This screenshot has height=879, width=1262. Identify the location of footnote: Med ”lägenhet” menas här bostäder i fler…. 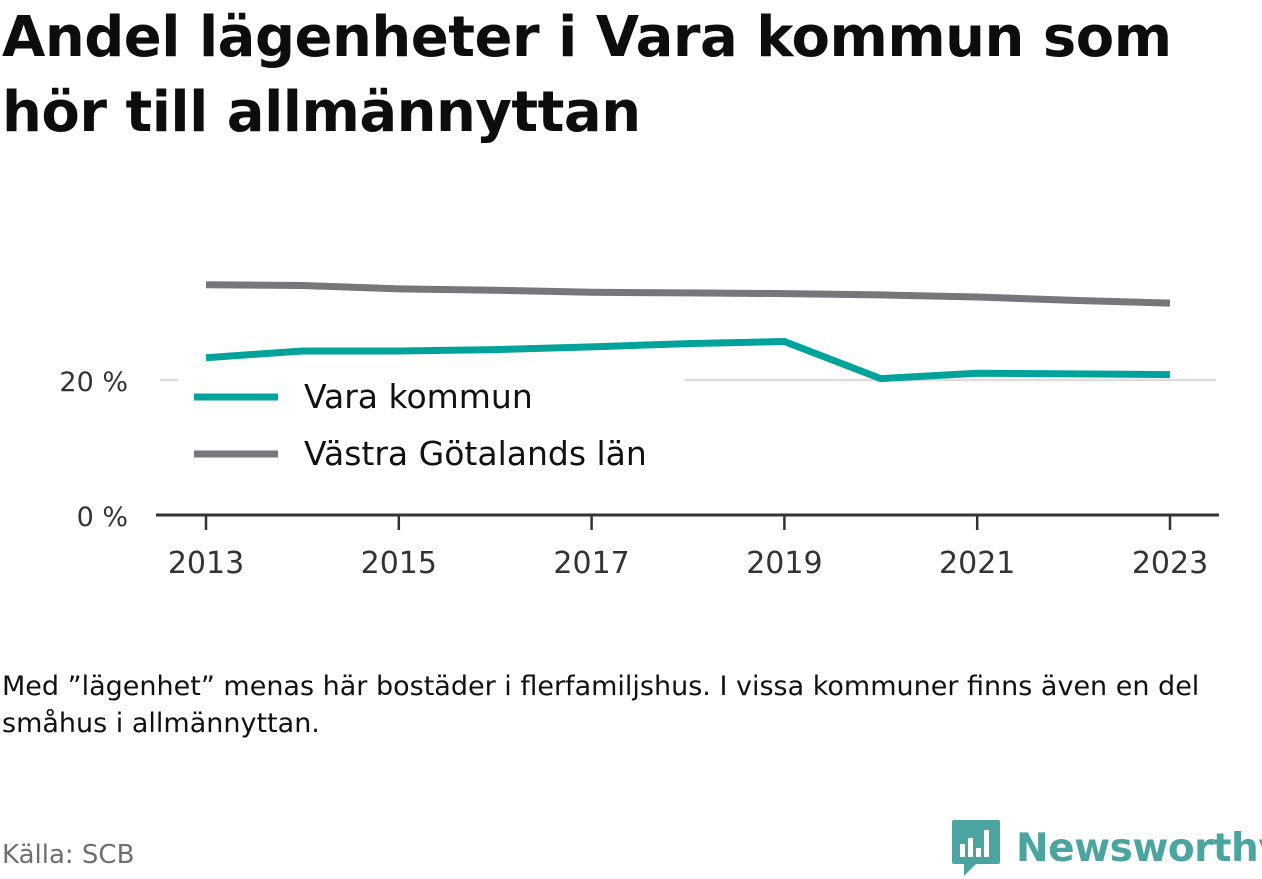
(601, 705).